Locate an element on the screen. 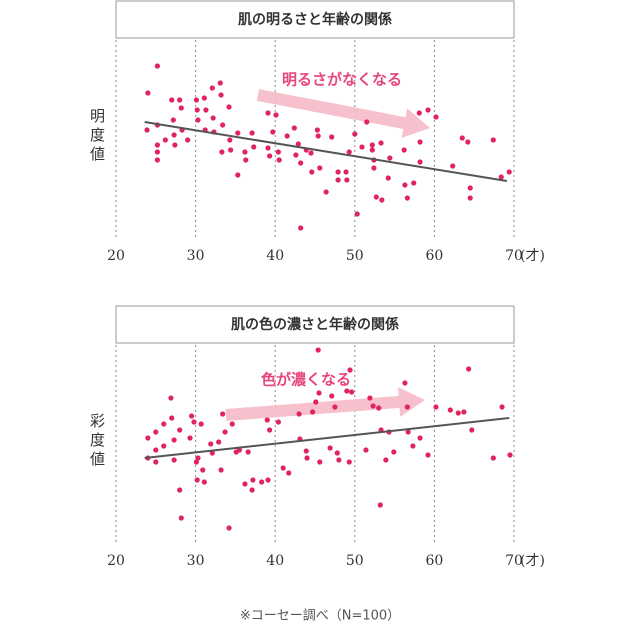 This screenshot has width=640, height=626. x-axis-unit: (才) is located at coordinates (532, 256).